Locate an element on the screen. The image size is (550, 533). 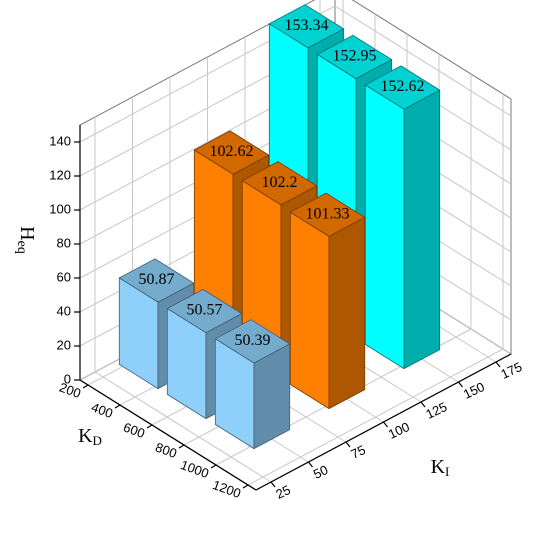
z-tick-label: 20 is located at coordinates (64, 344).